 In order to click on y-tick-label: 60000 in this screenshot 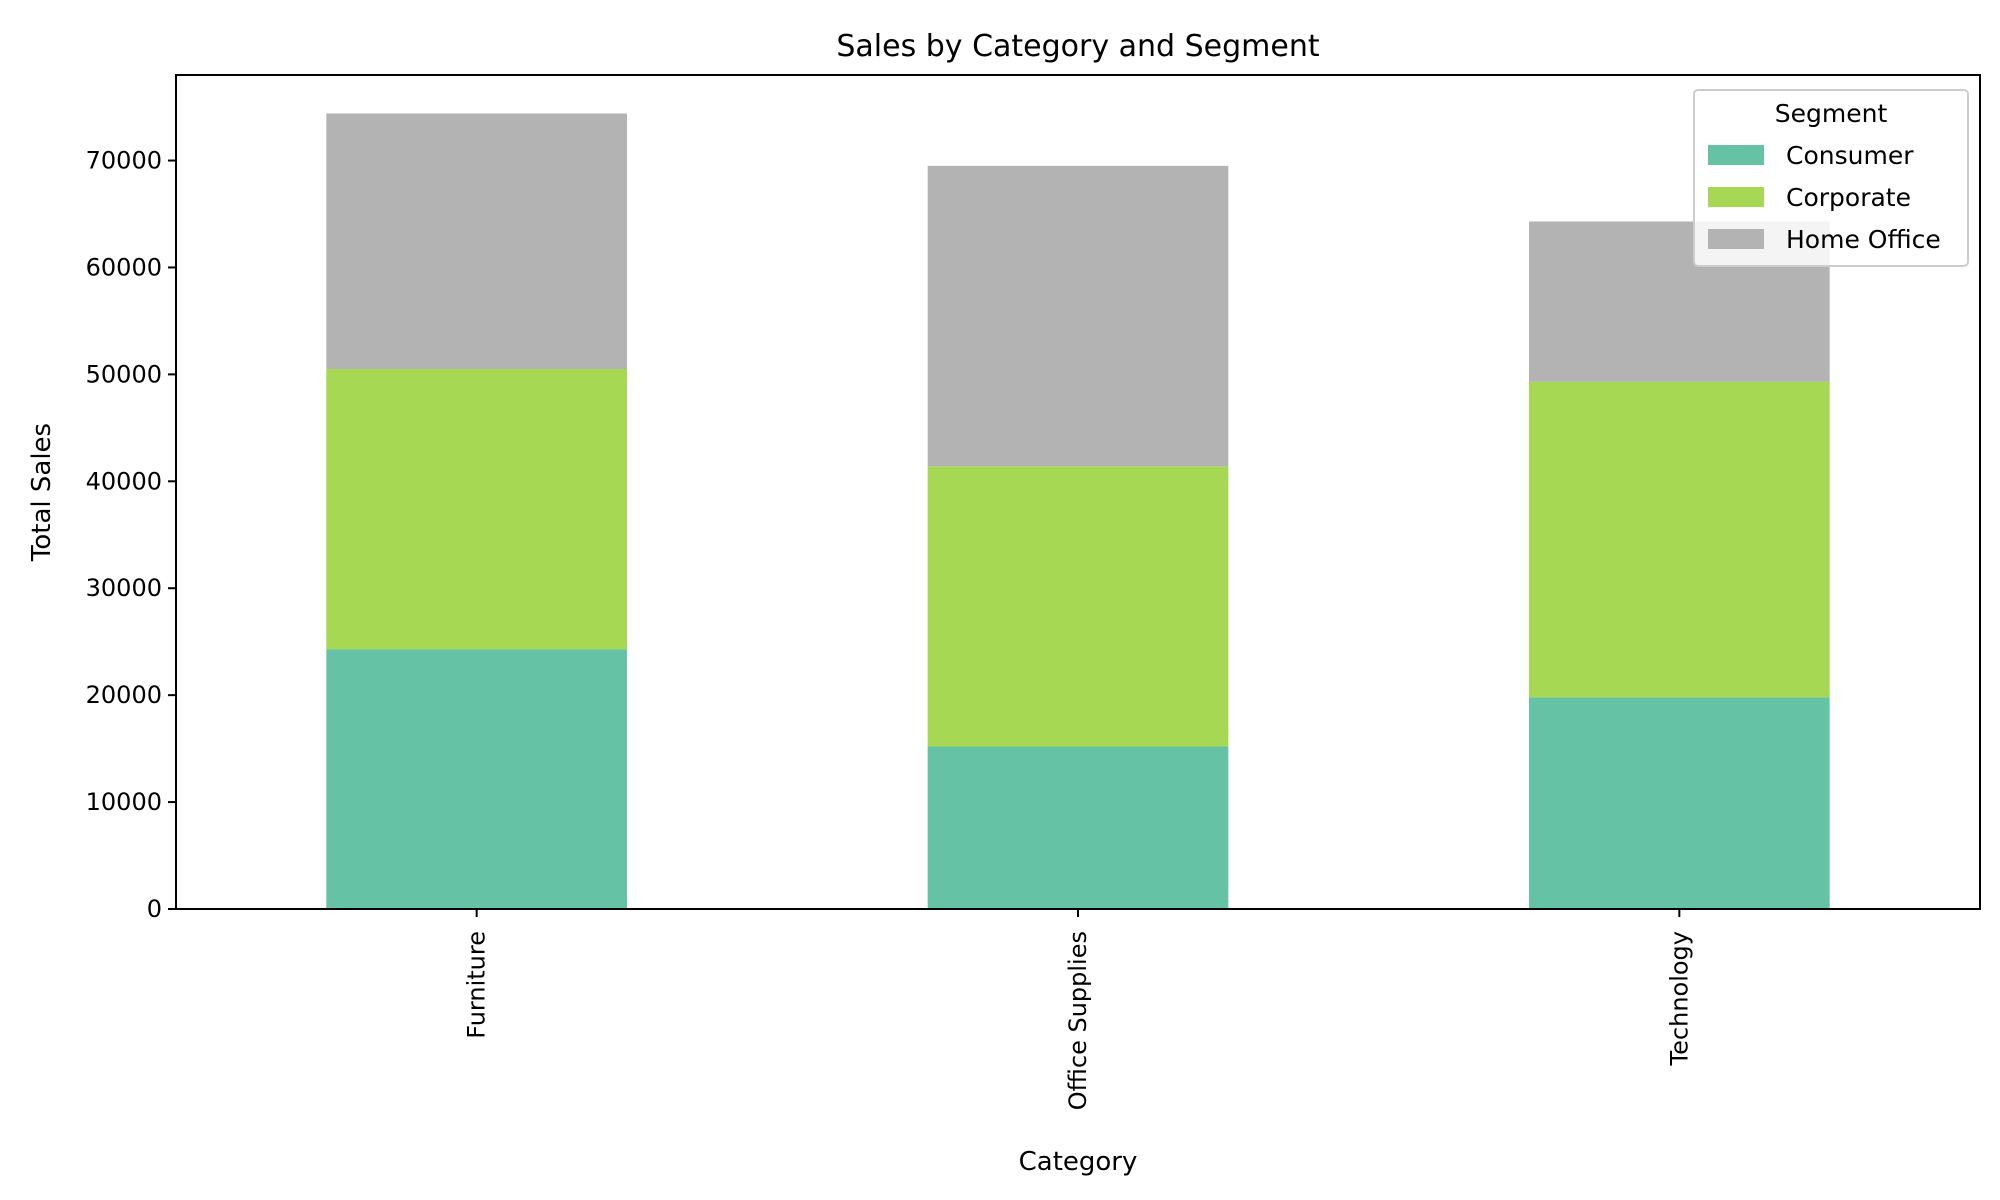, I will do `click(124, 267)`.